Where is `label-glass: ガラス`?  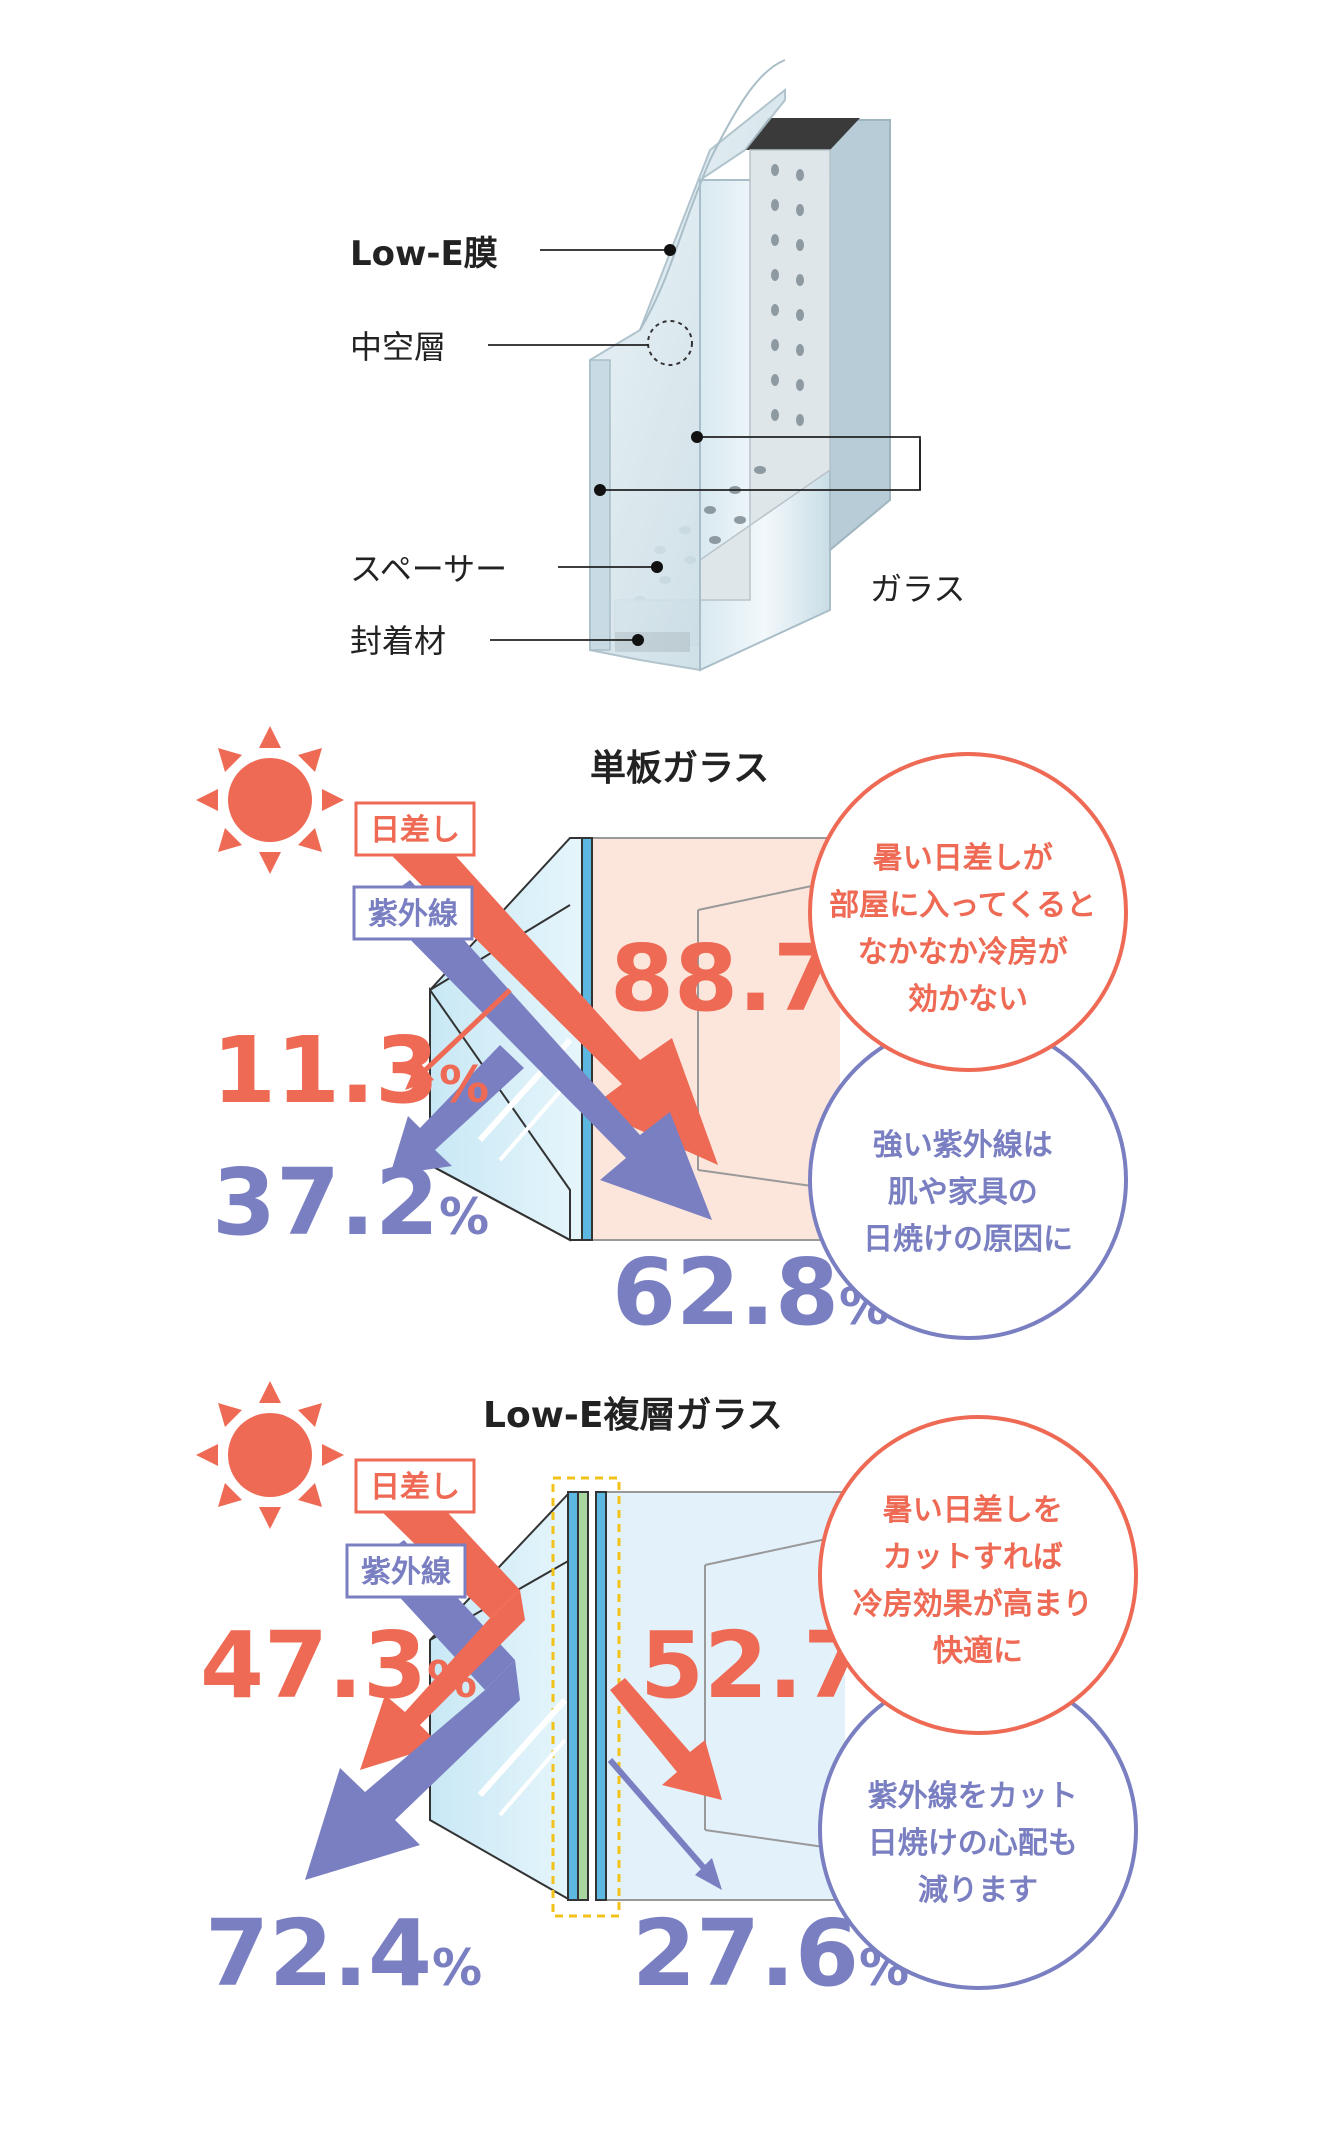 label-glass: ガラス is located at coordinates (917, 589).